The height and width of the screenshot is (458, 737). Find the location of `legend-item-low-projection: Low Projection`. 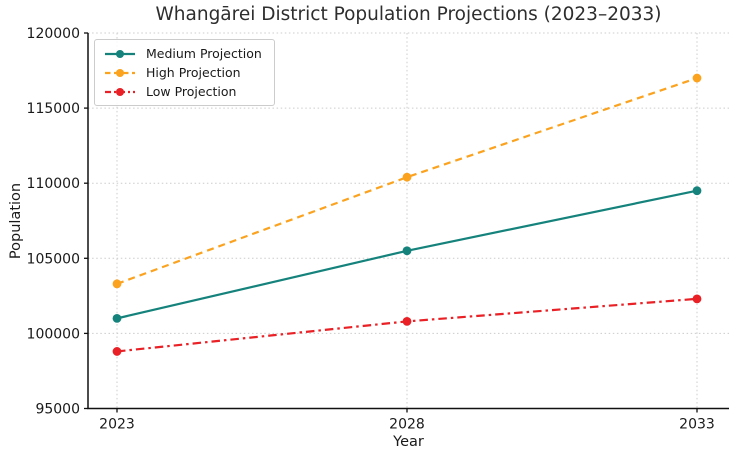

legend-item-low-projection: Low Projection is located at coordinates (182, 91).